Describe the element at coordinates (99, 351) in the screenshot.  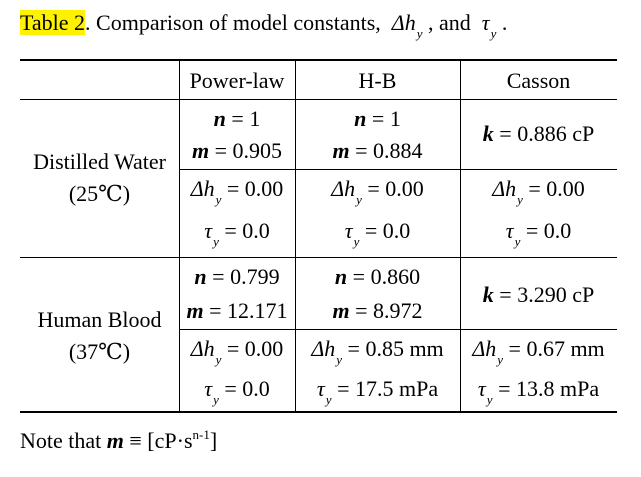
I see `row-label-line2: (37℃)` at that location.